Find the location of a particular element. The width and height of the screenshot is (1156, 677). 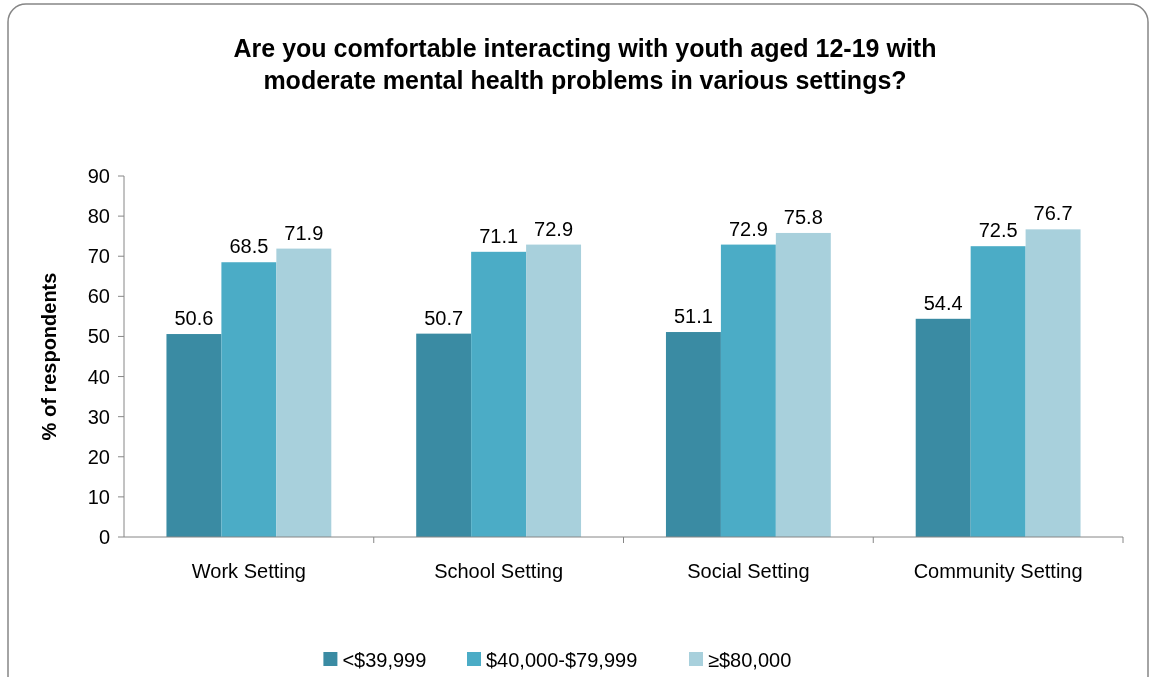

x-tick-label: School Setting is located at coordinates (499, 571).